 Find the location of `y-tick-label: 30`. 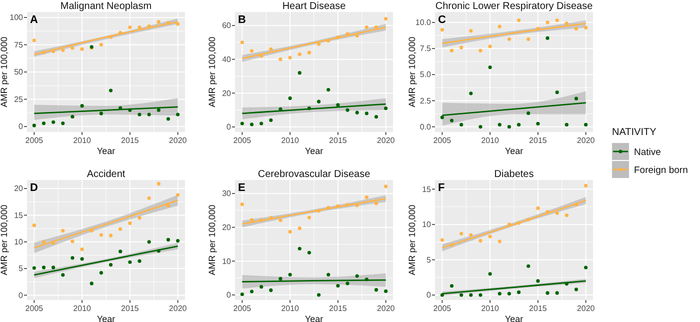

y-tick-label: 30 is located at coordinates (227, 193).